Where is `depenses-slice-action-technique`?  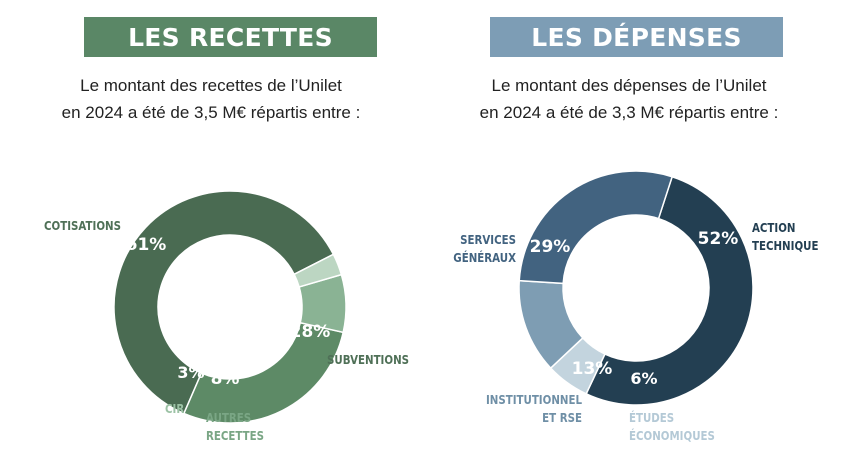
depenses-slice-action-technique is located at coordinates (669, 290).